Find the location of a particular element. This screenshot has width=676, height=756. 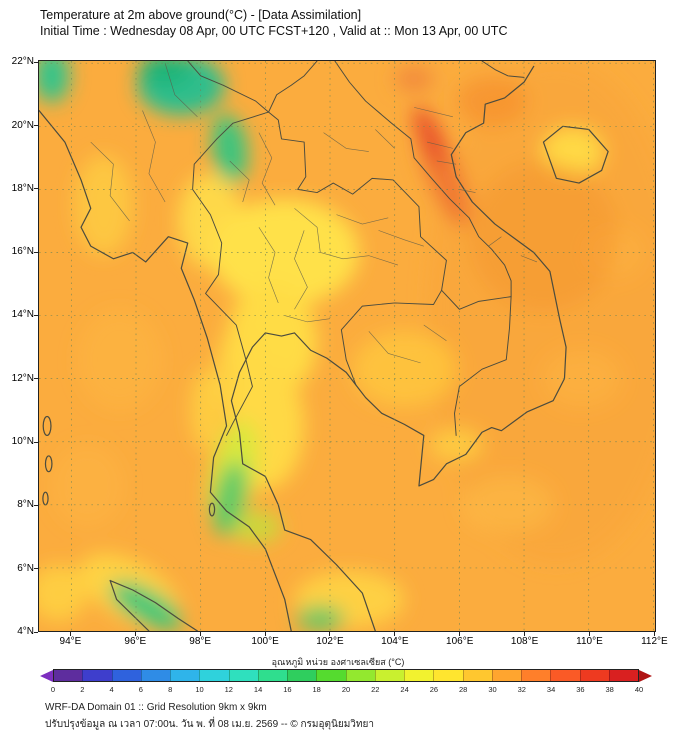

colorbar-tick-label: 12 is located at coordinates (228, 689).